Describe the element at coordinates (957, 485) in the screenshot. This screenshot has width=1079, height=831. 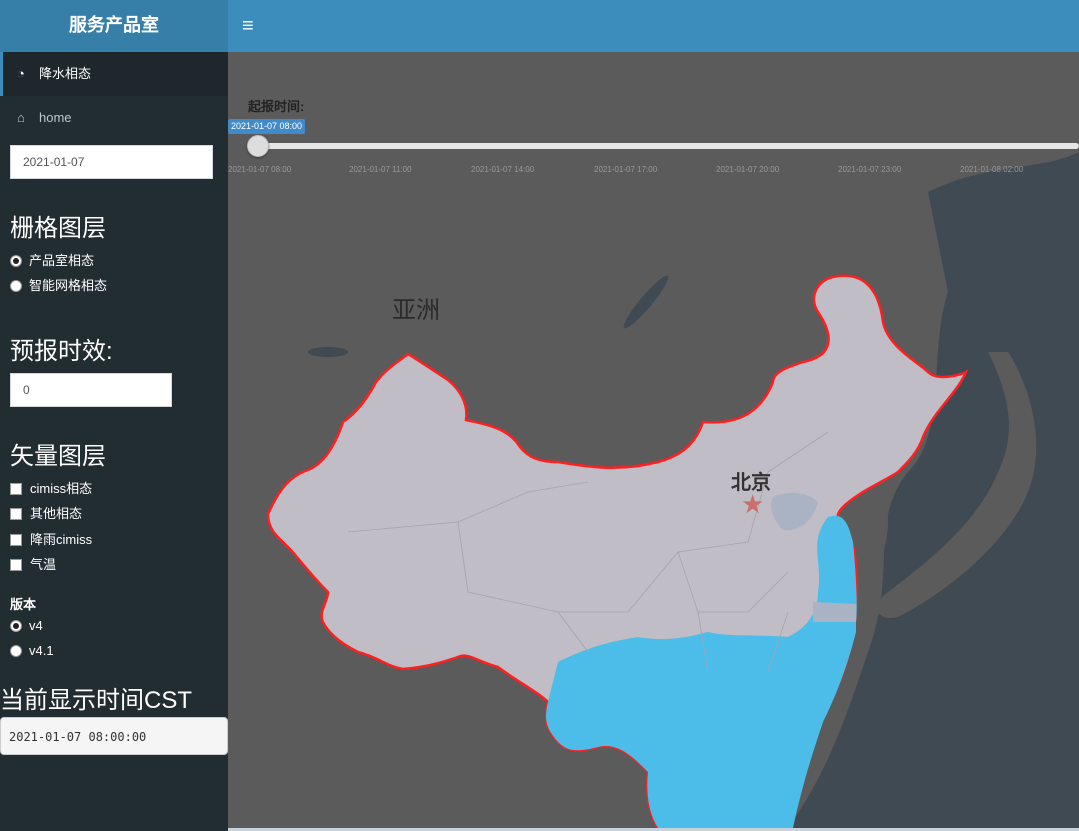
I see `japan-land` at that location.